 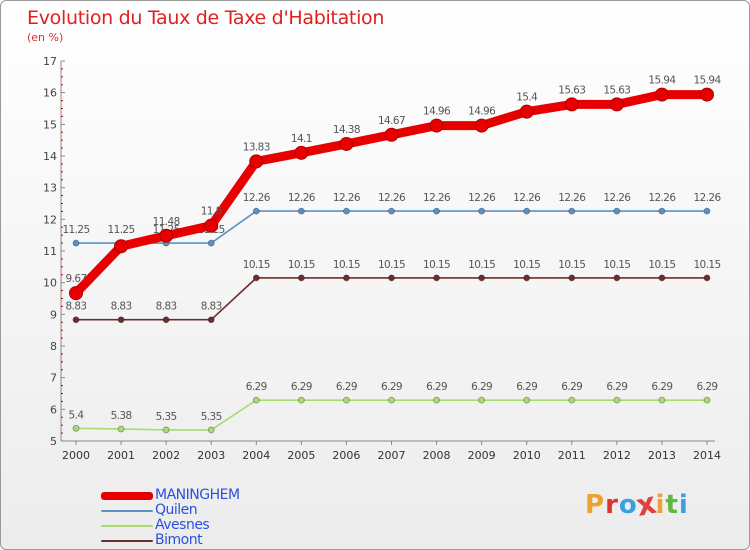 I want to click on y-tick-label: 11, so click(x=50, y=251).